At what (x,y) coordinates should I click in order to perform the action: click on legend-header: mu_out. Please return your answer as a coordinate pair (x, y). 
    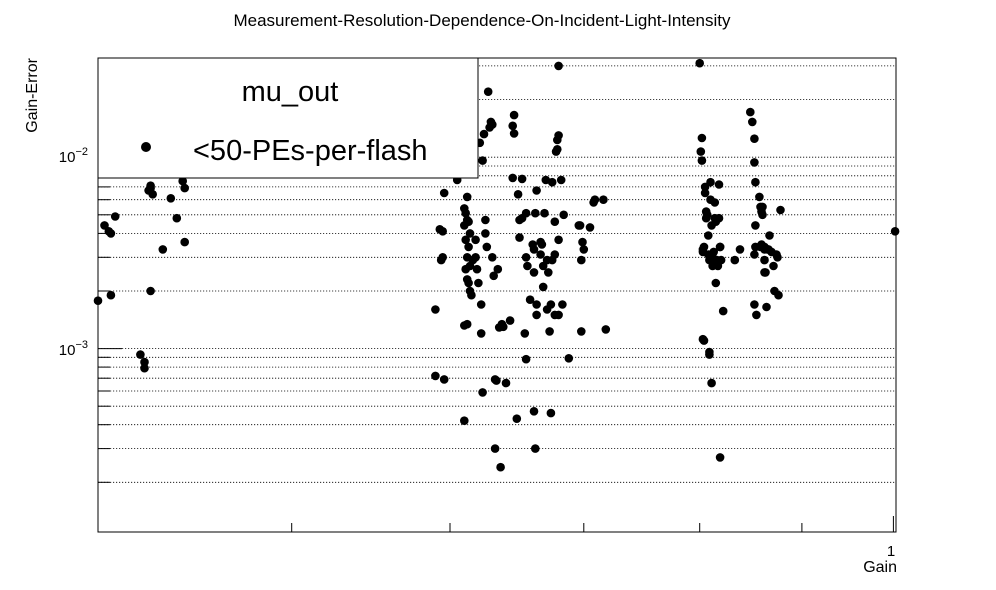
    Looking at the image, I should click on (290, 92).